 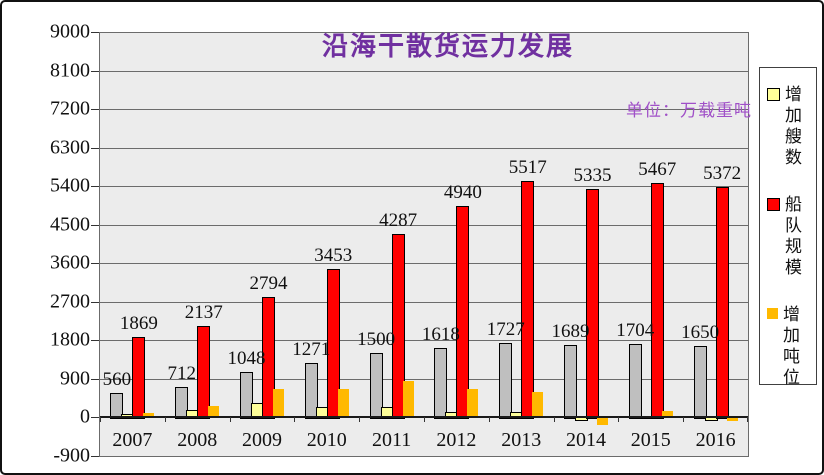 I want to click on bar-value-label: 1727, so click(x=505, y=330).